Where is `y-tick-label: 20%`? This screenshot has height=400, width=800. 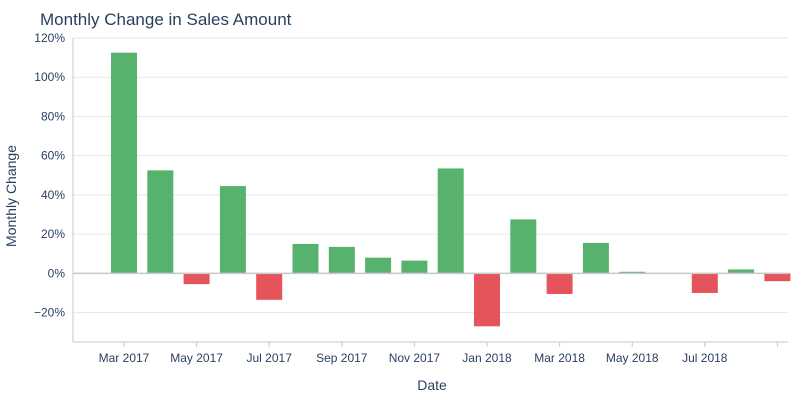 y-tick-label: 20% is located at coordinates (53, 234).